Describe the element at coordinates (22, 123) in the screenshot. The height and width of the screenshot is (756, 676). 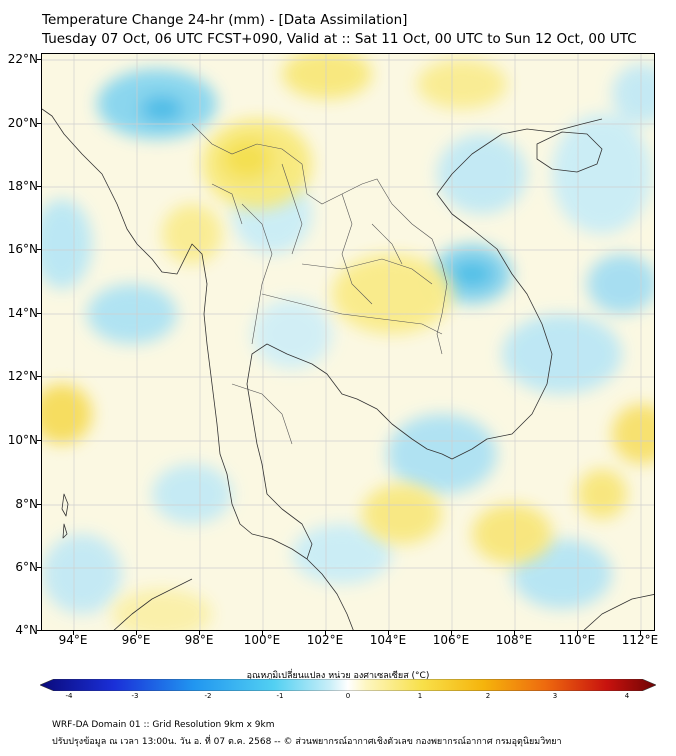
I see `lat-label: 20°N` at that location.